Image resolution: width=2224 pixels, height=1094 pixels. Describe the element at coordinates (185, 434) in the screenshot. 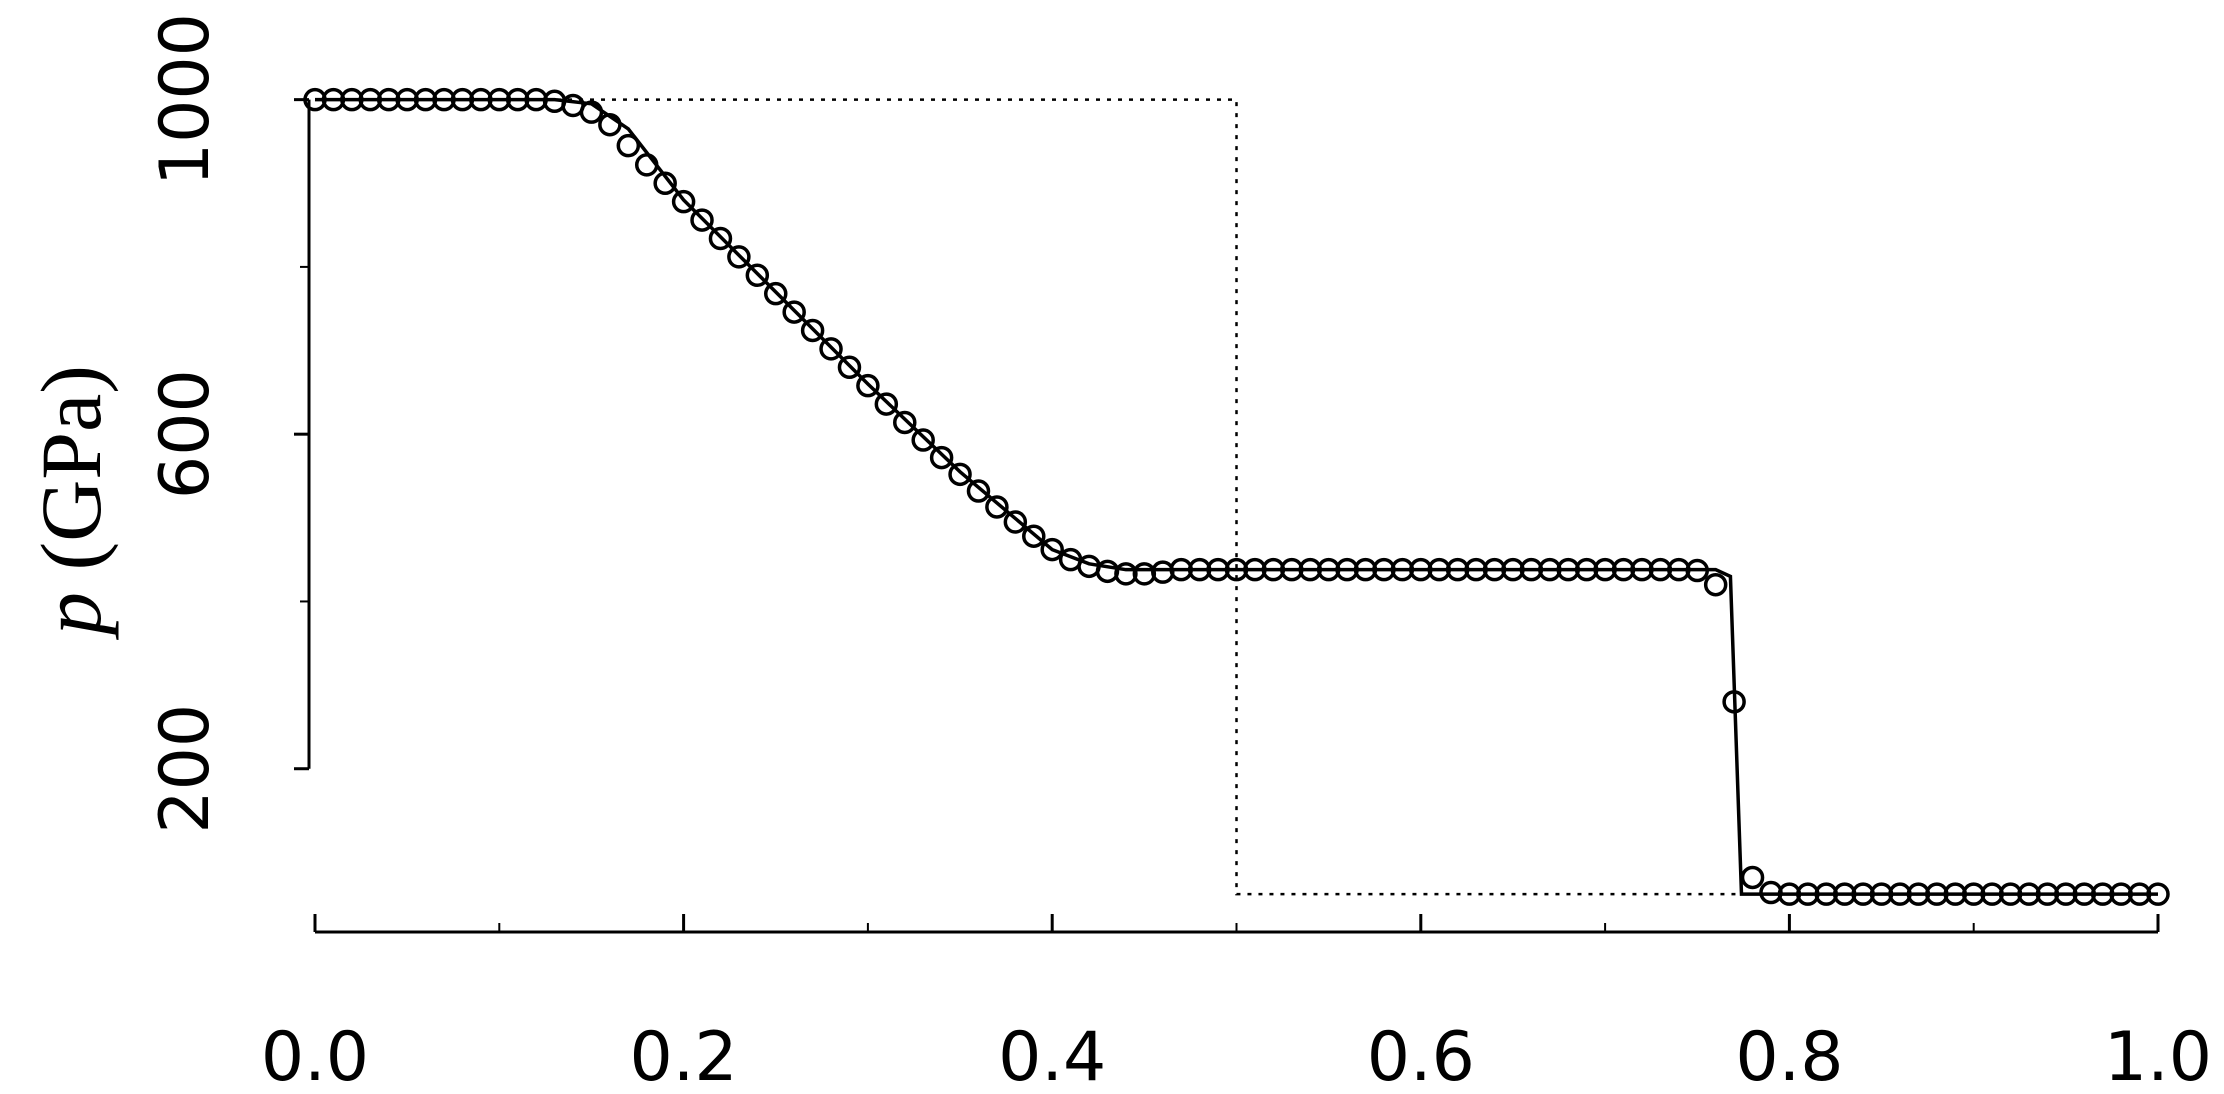

I see `y-tick-label: 600` at that location.